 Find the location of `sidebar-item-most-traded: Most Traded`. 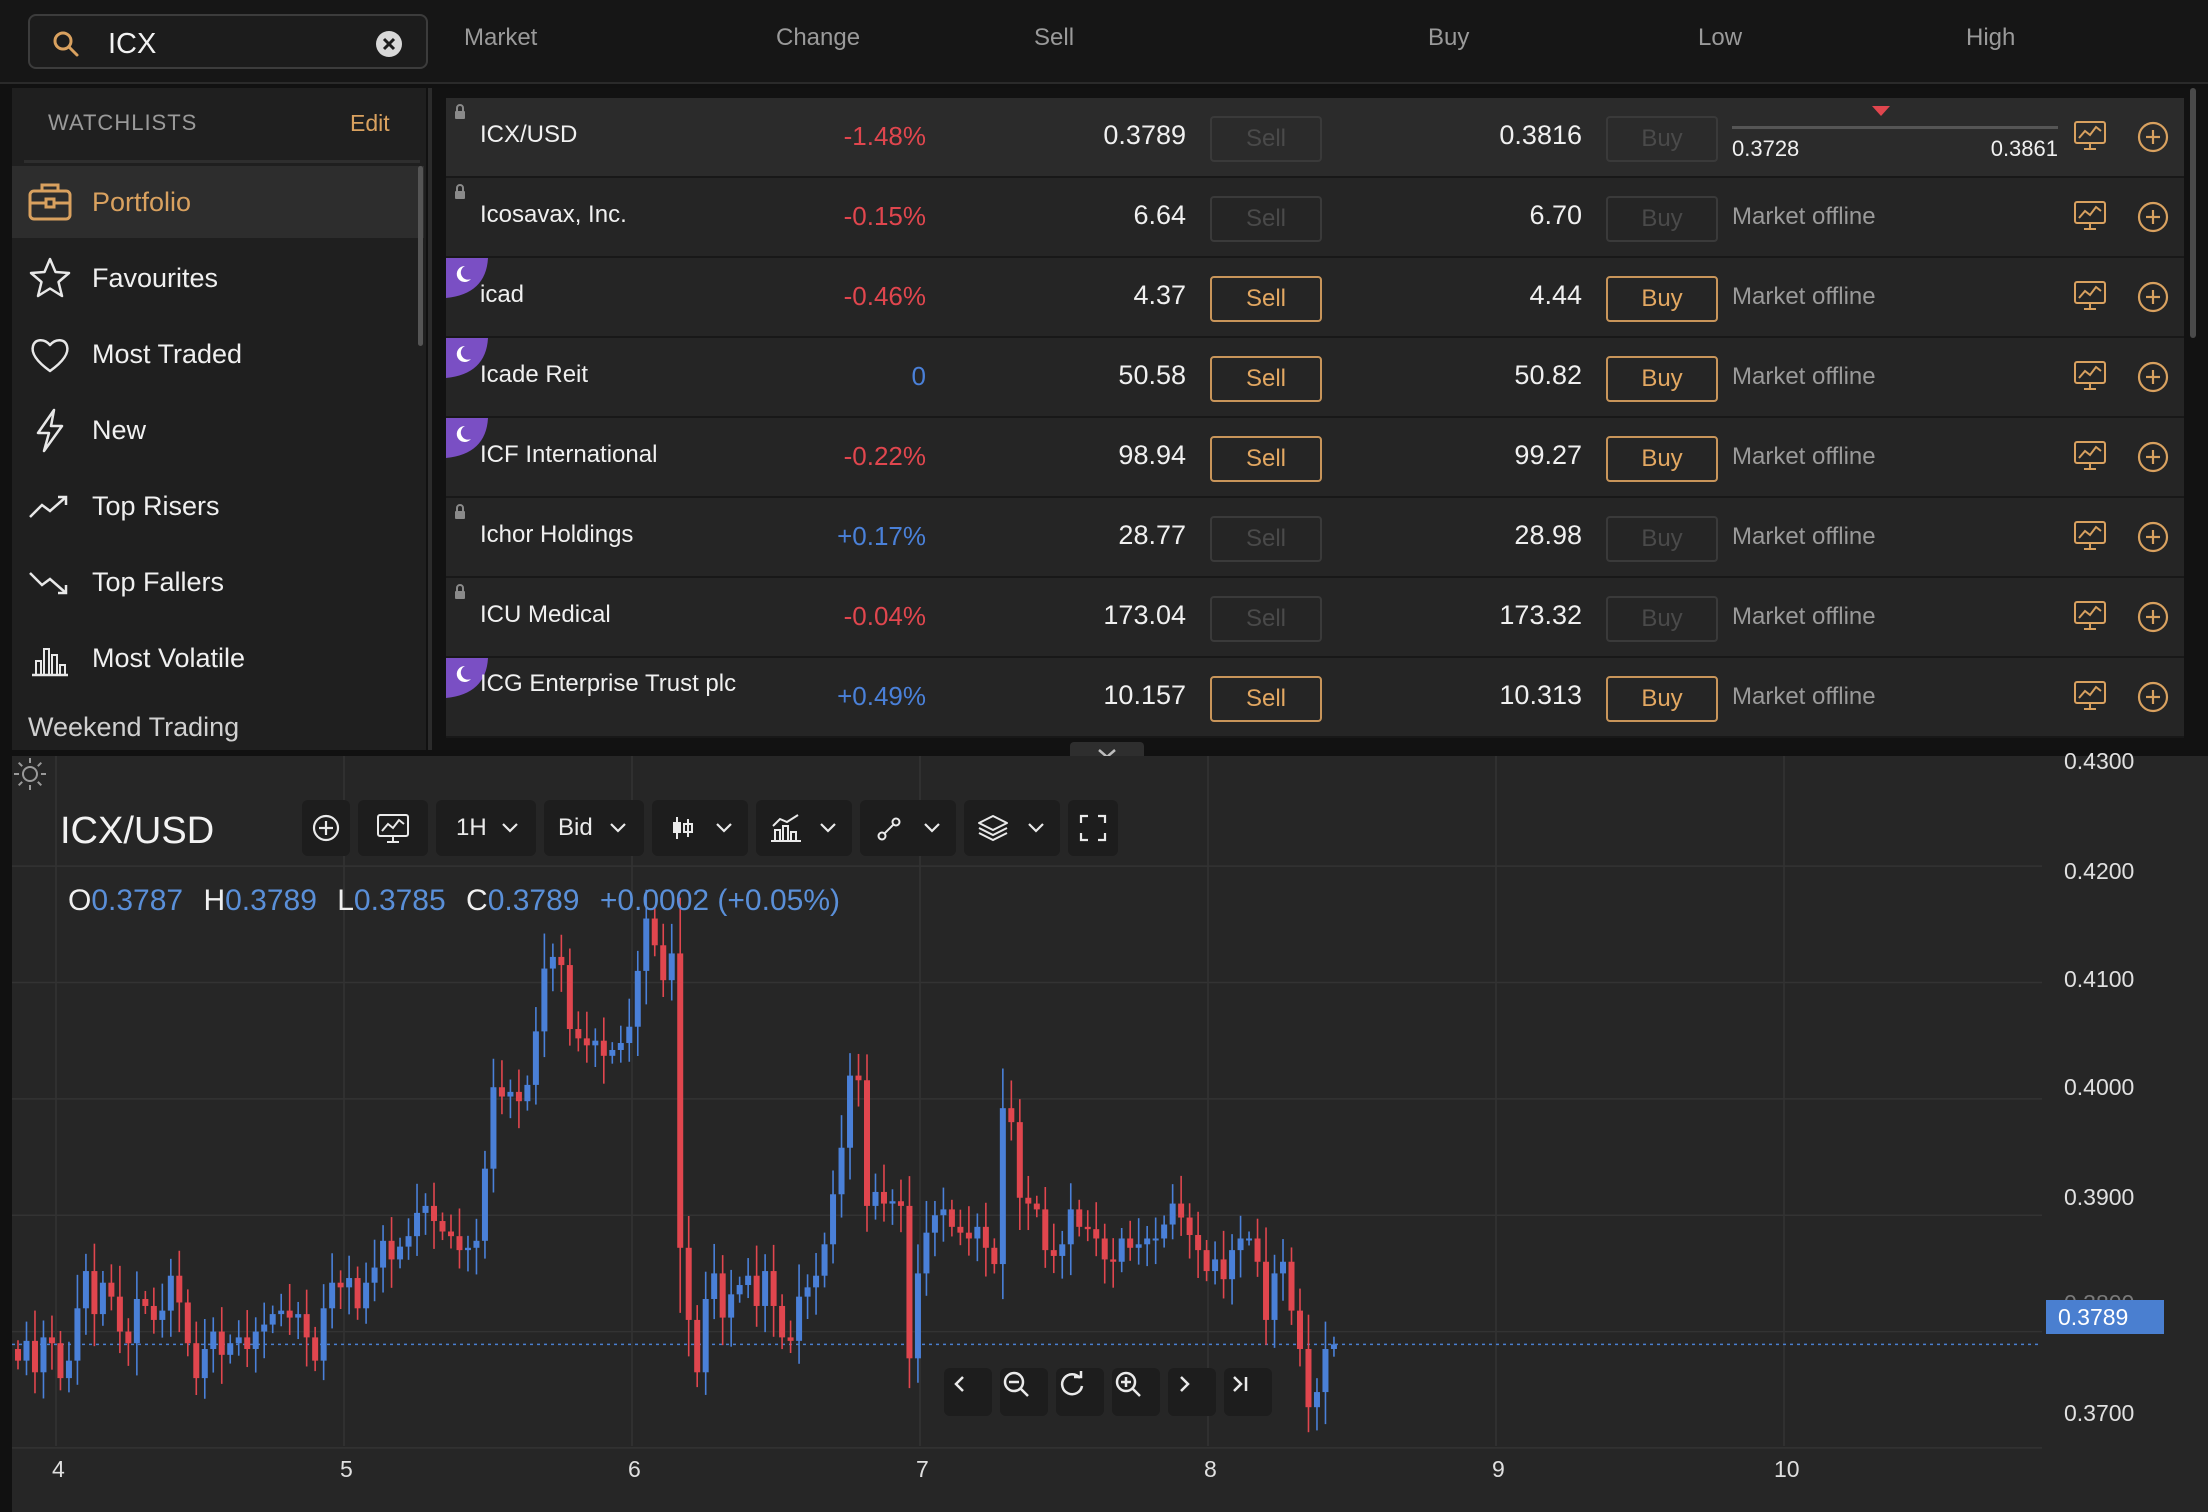

sidebar-item-most-traded: Most Traded is located at coordinates (218, 354).